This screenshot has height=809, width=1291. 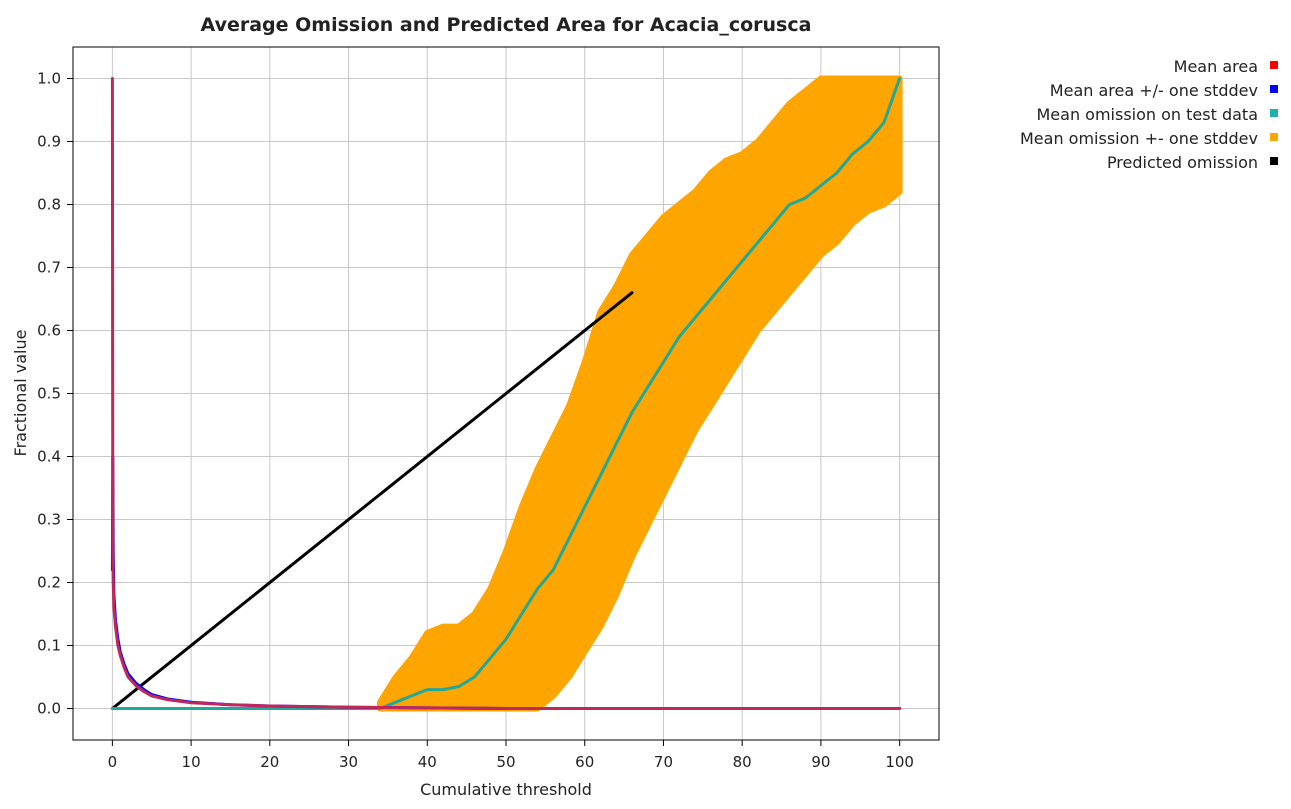 I want to click on y-axis-label: Fractional value, so click(x=20, y=393).